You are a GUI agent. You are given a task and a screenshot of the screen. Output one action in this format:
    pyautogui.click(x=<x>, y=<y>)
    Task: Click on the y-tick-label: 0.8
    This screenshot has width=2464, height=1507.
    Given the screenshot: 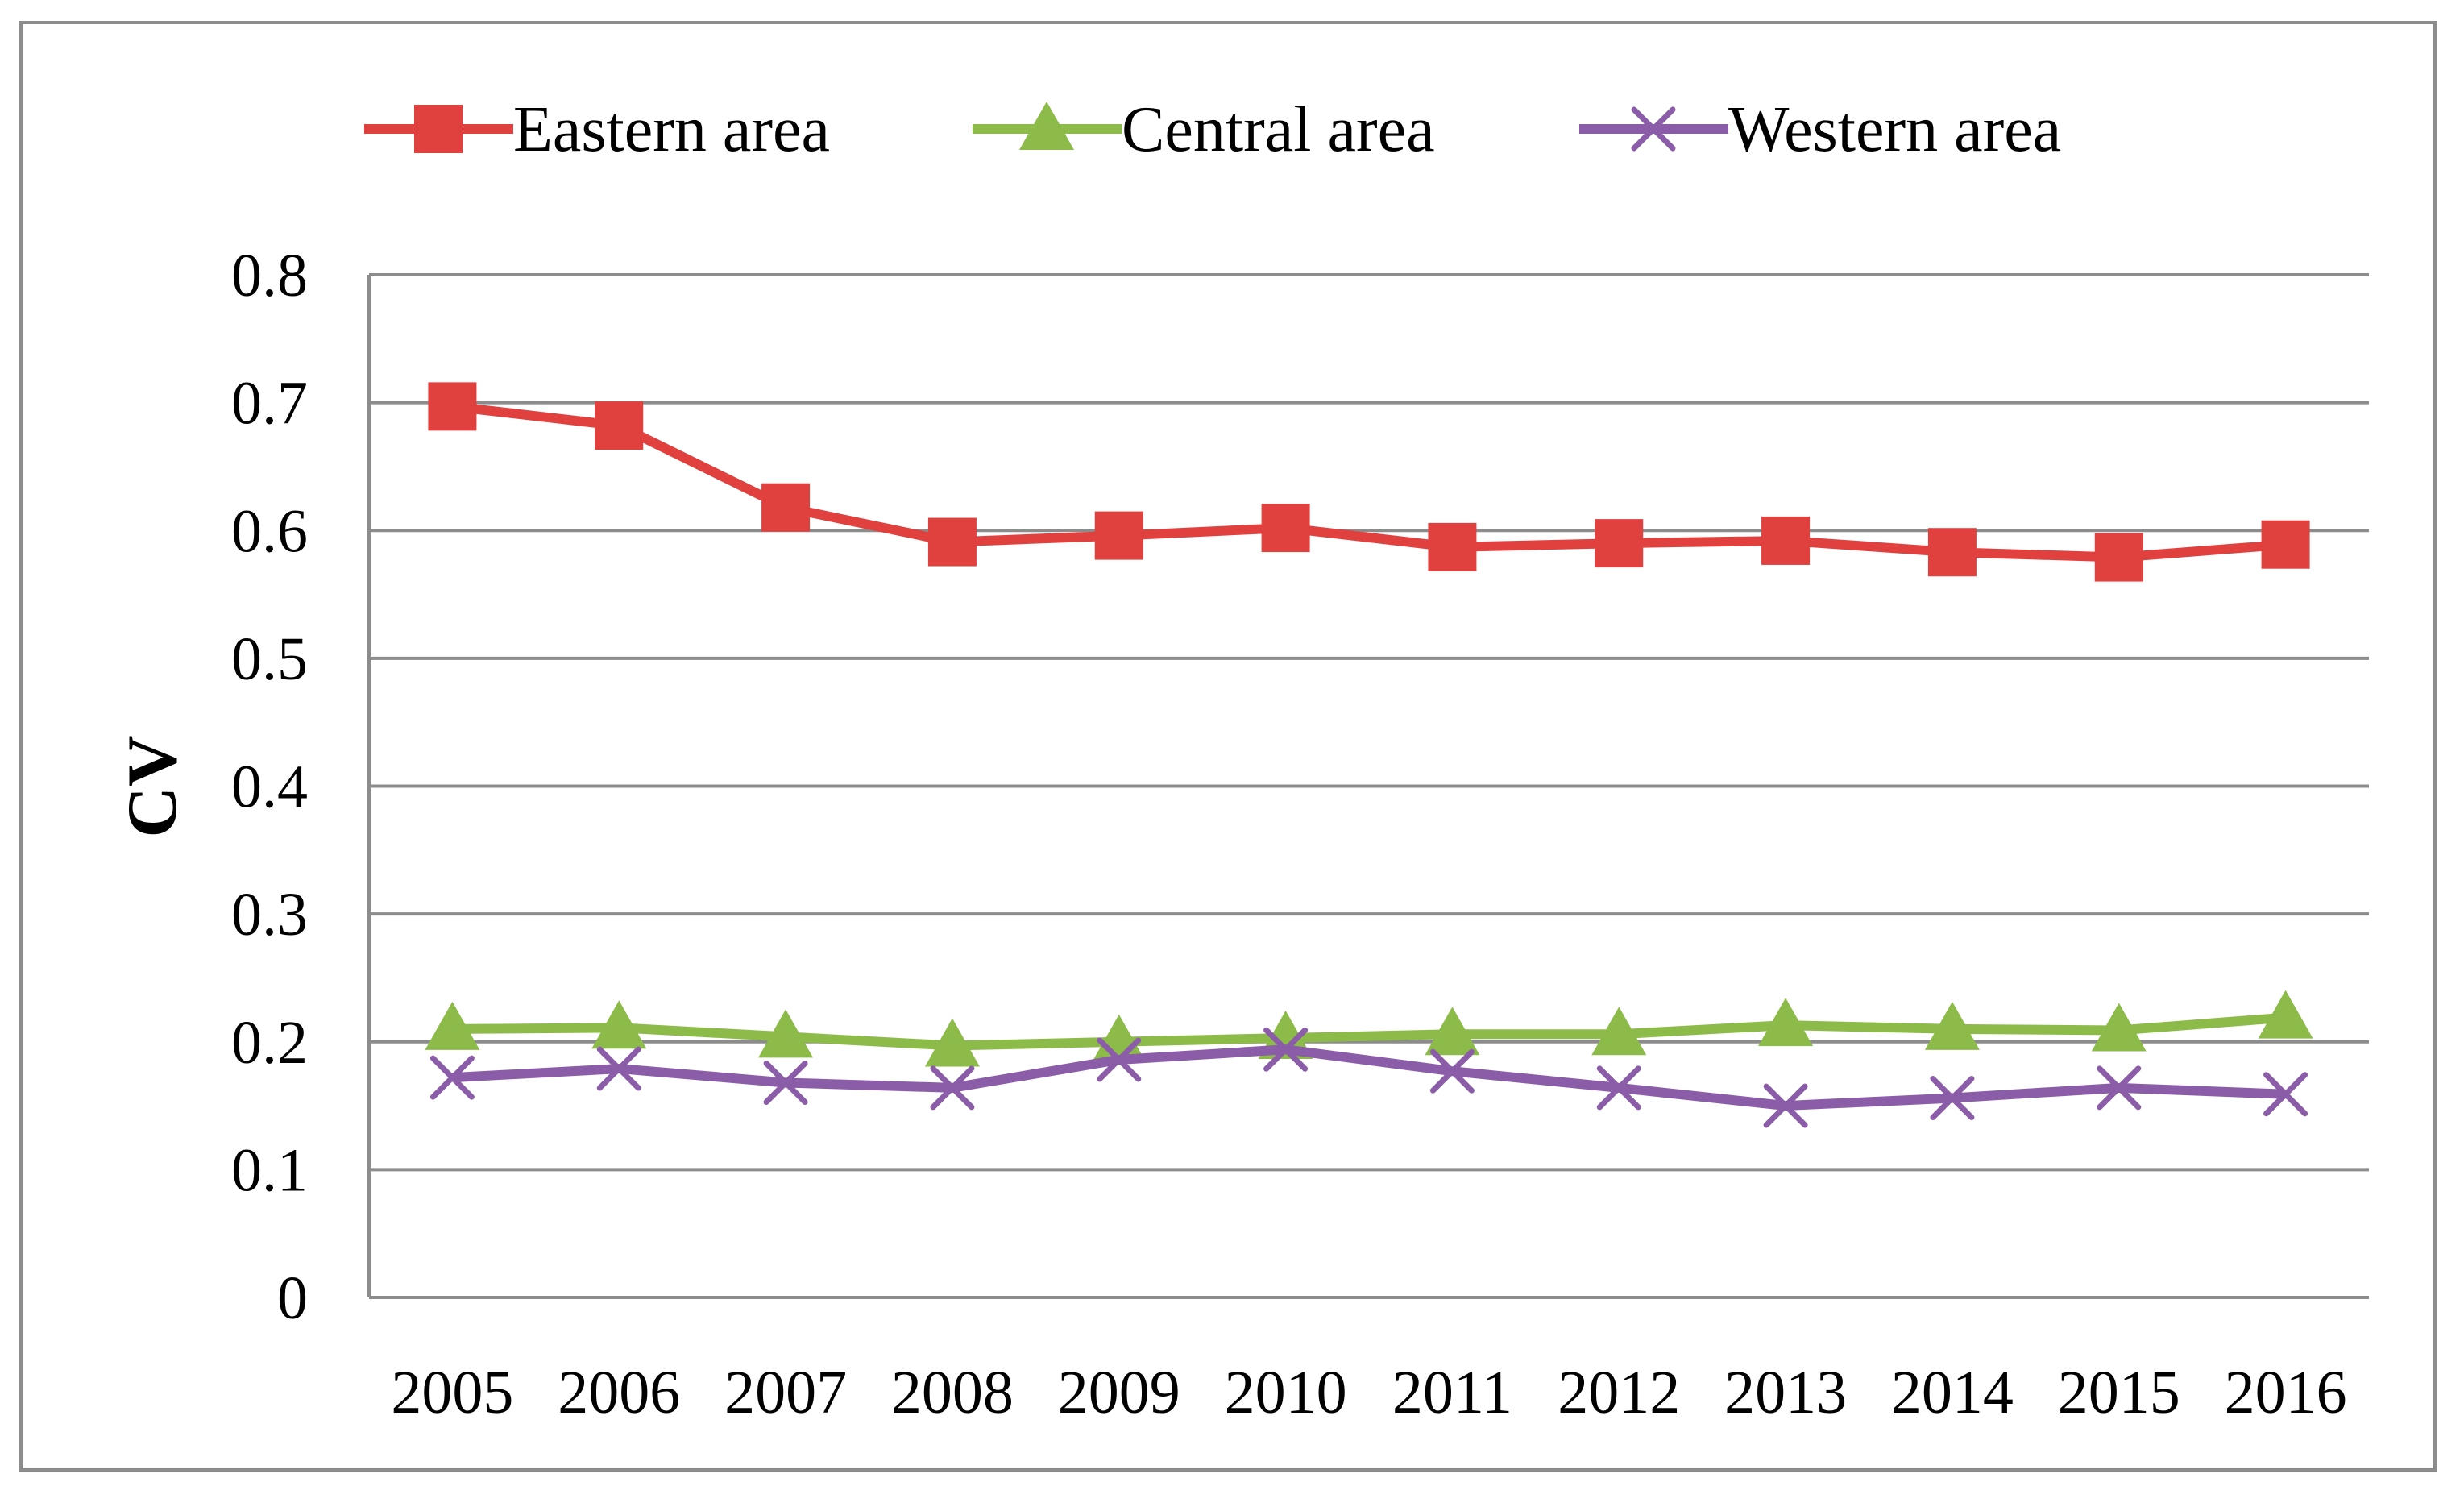 What is the action you would take?
    pyautogui.click(x=269, y=275)
    